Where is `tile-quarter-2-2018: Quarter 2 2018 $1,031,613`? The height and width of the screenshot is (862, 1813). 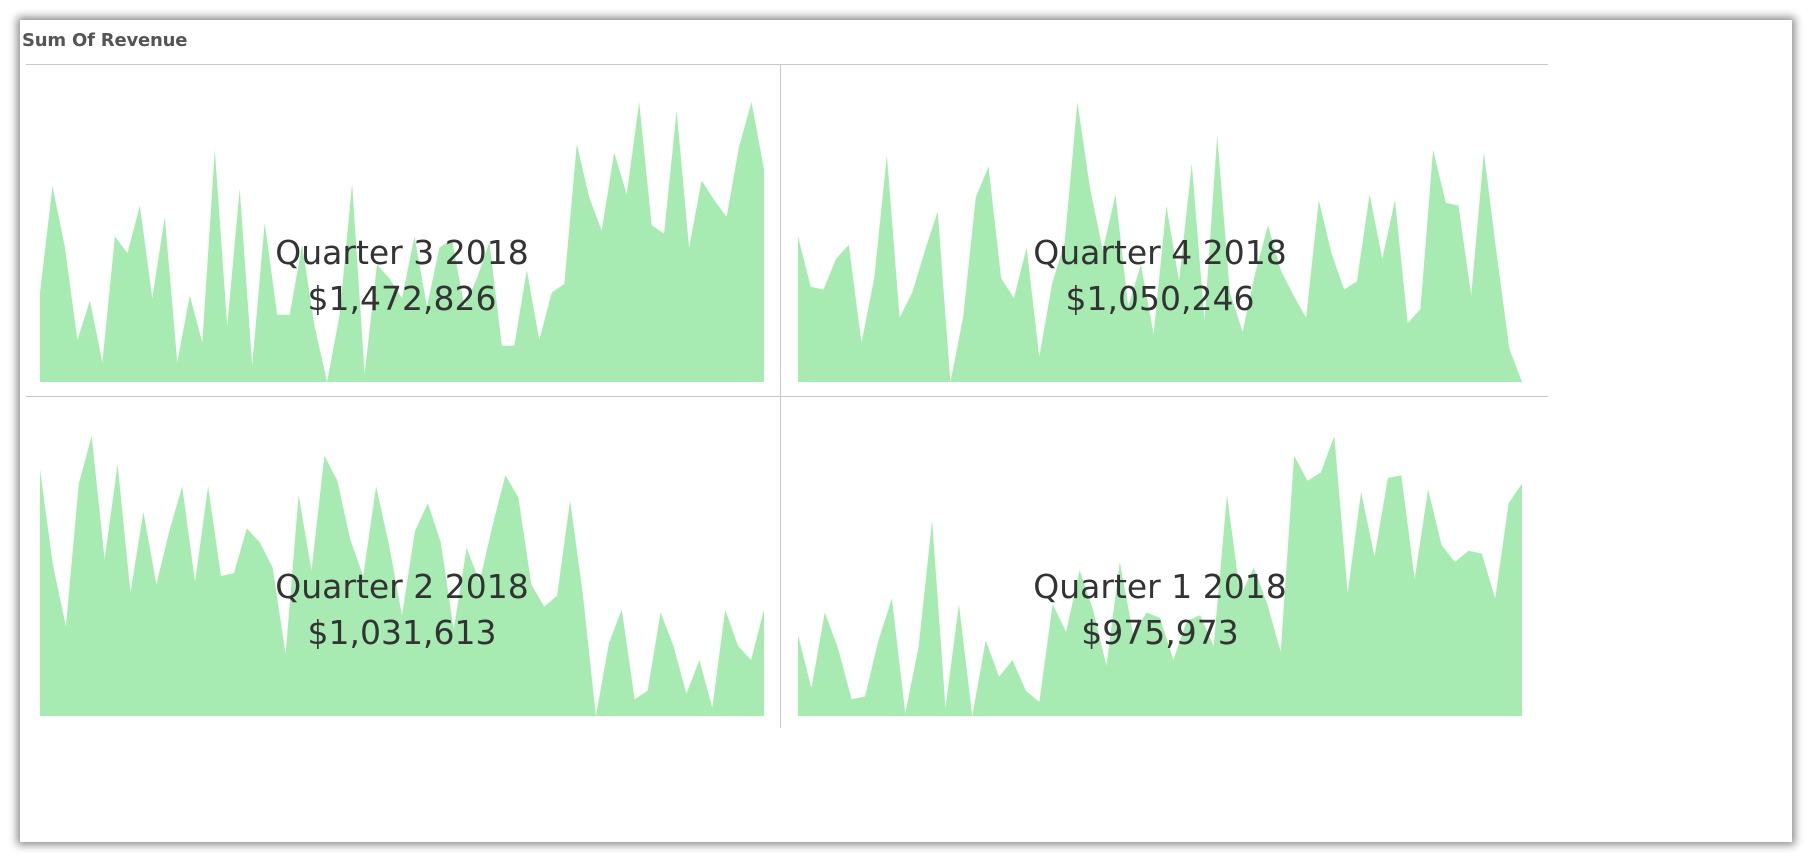 tile-quarter-2-2018: Quarter 2 2018 $1,031,613 is located at coordinates (402, 566).